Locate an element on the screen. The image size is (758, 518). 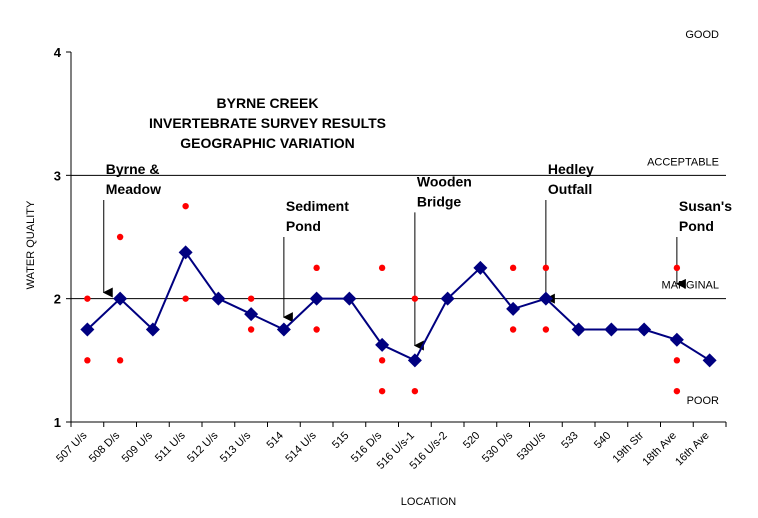
y-tick-label: 3 is located at coordinates (57, 175).